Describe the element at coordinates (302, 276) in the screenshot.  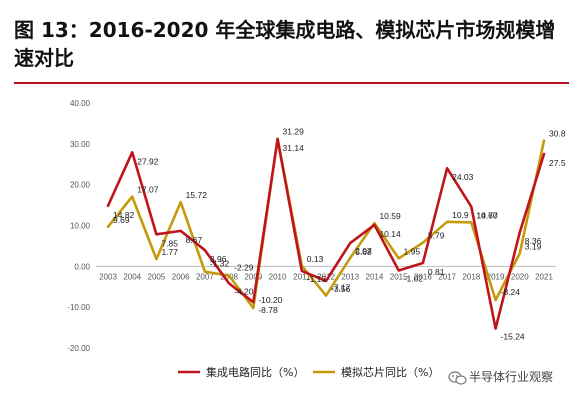
I see `x-tick-label: 2011` at that location.